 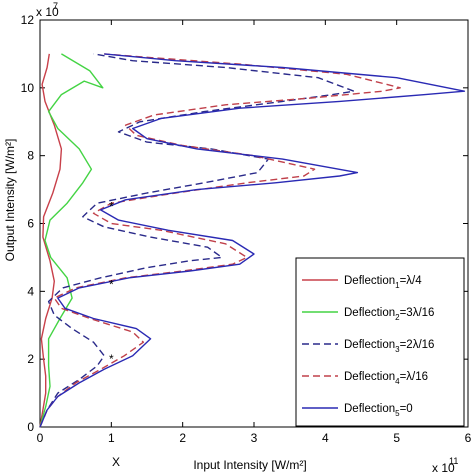 I want to click on legend-label-1: Deflection1=λ/4, so click(x=383, y=282).